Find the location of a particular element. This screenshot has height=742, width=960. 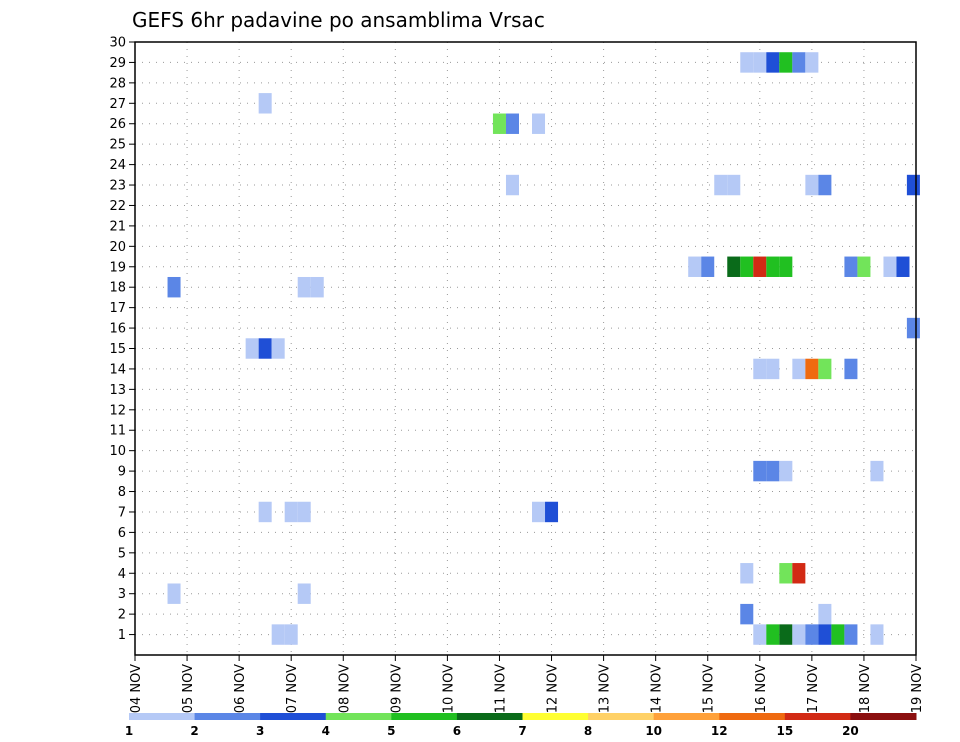

y-tick-label: 7 is located at coordinates (122, 512).